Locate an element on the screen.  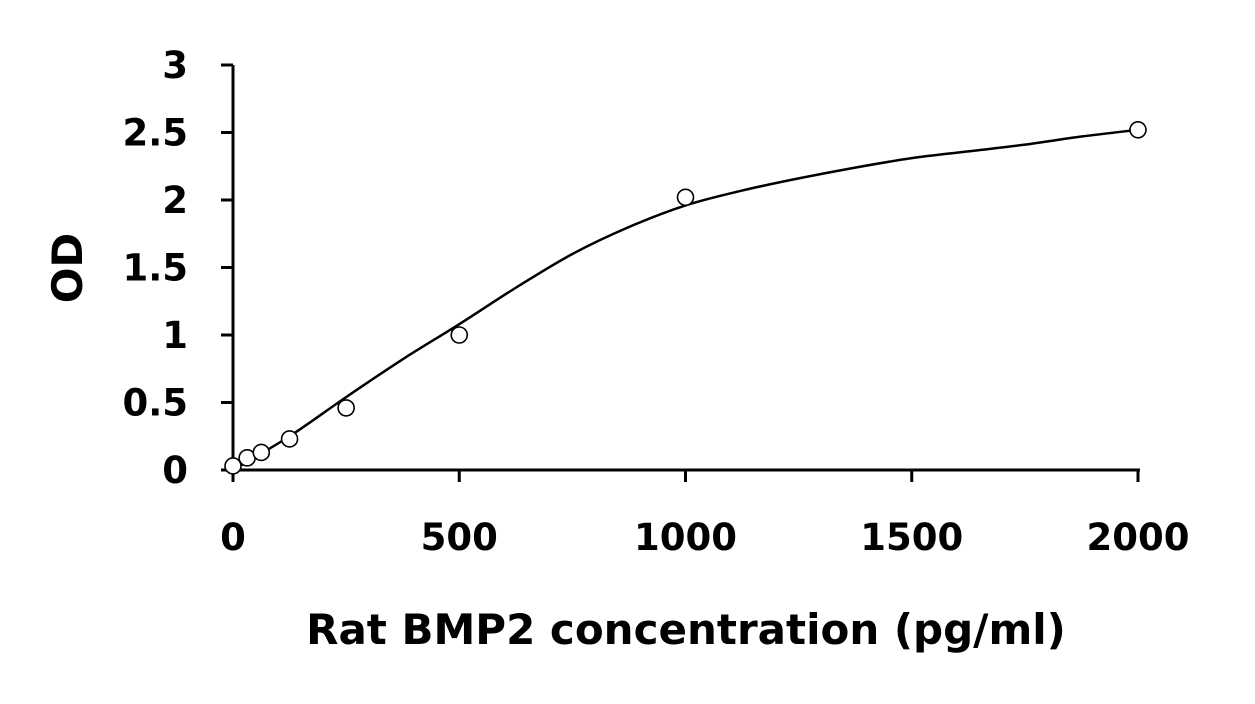
x-tick-label: 500 is located at coordinates (459, 537).